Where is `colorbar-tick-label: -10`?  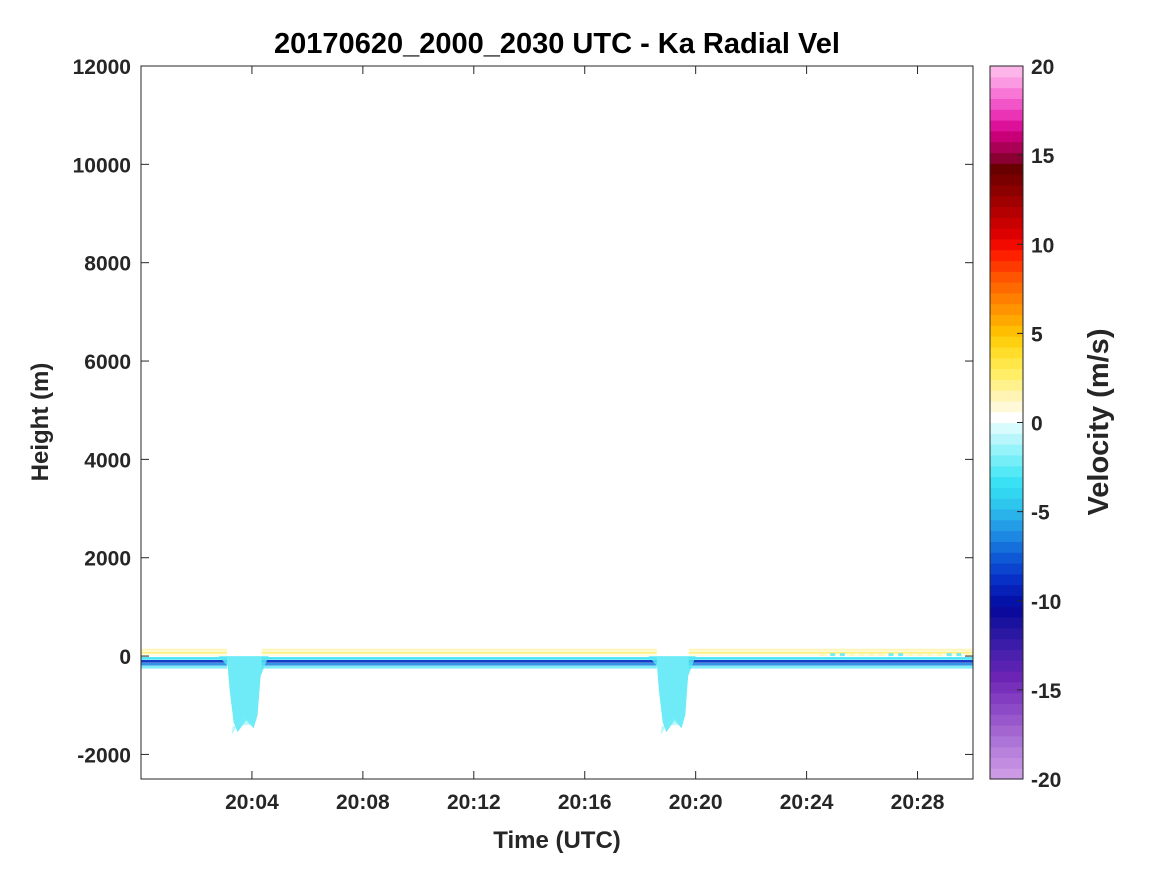 colorbar-tick-label: -10 is located at coordinates (1046, 602).